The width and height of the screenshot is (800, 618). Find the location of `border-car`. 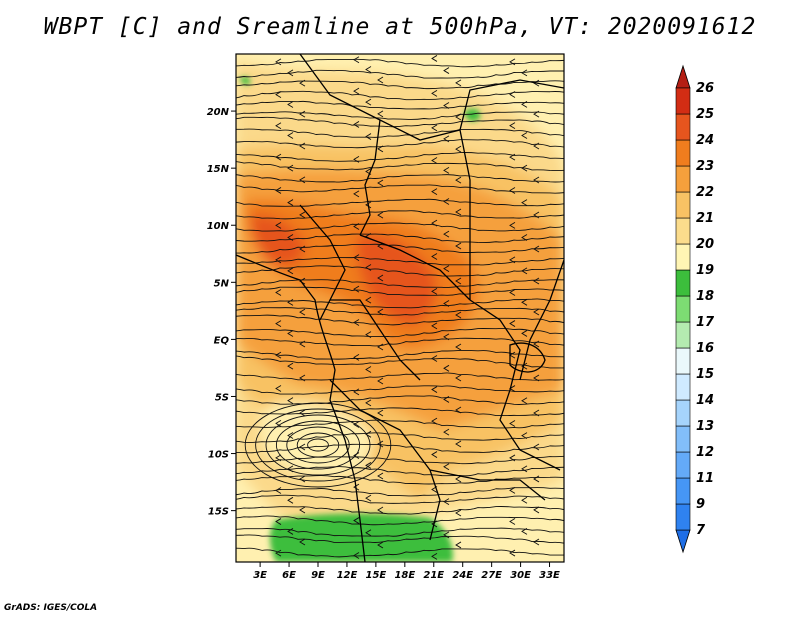

border-car is located at coordinates (415, 267).